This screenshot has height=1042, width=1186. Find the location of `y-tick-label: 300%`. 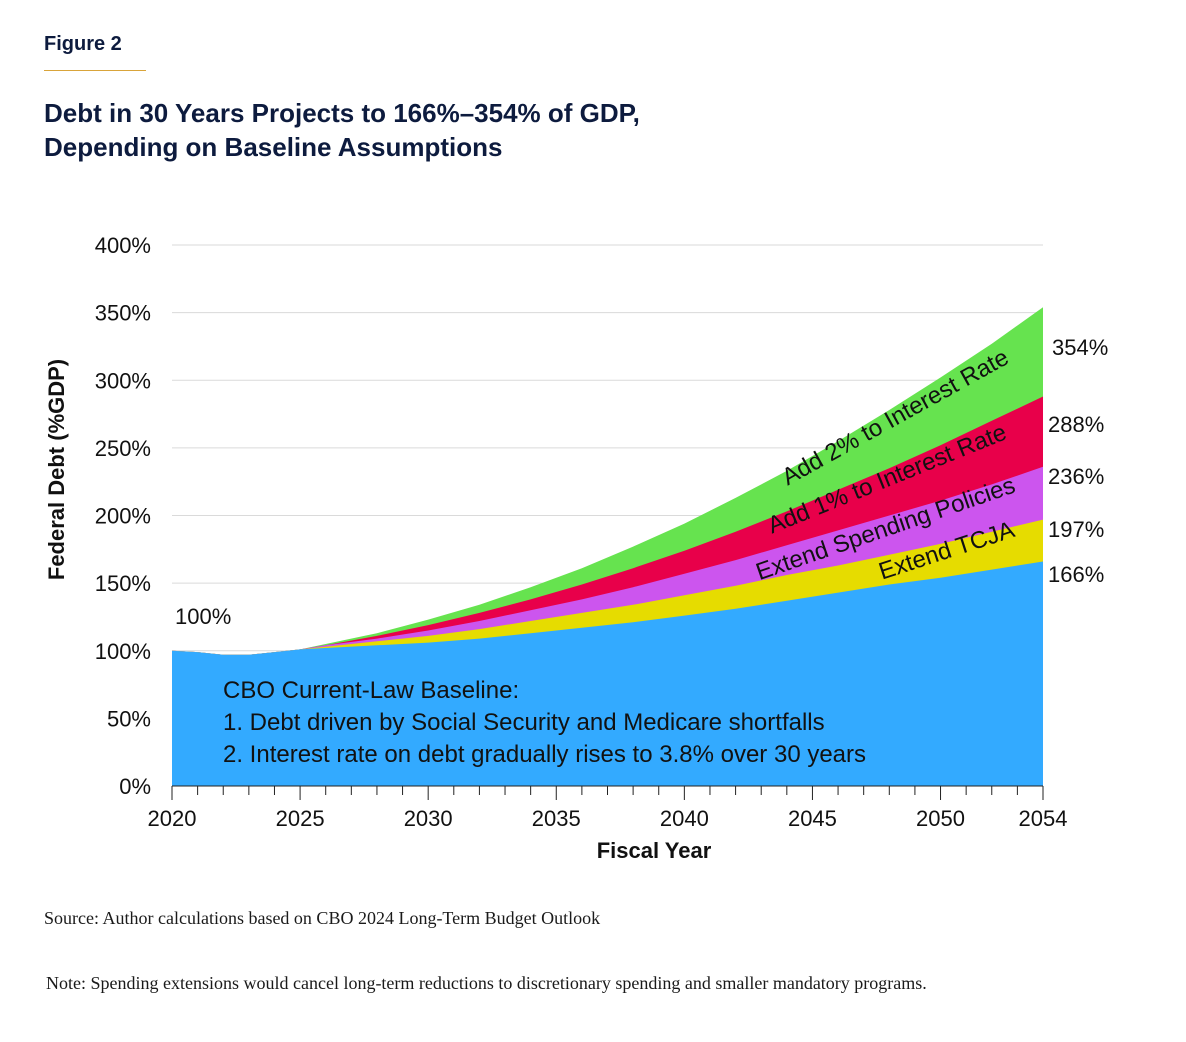

y-tick-label: 300% is located at coordinates (123, 380).